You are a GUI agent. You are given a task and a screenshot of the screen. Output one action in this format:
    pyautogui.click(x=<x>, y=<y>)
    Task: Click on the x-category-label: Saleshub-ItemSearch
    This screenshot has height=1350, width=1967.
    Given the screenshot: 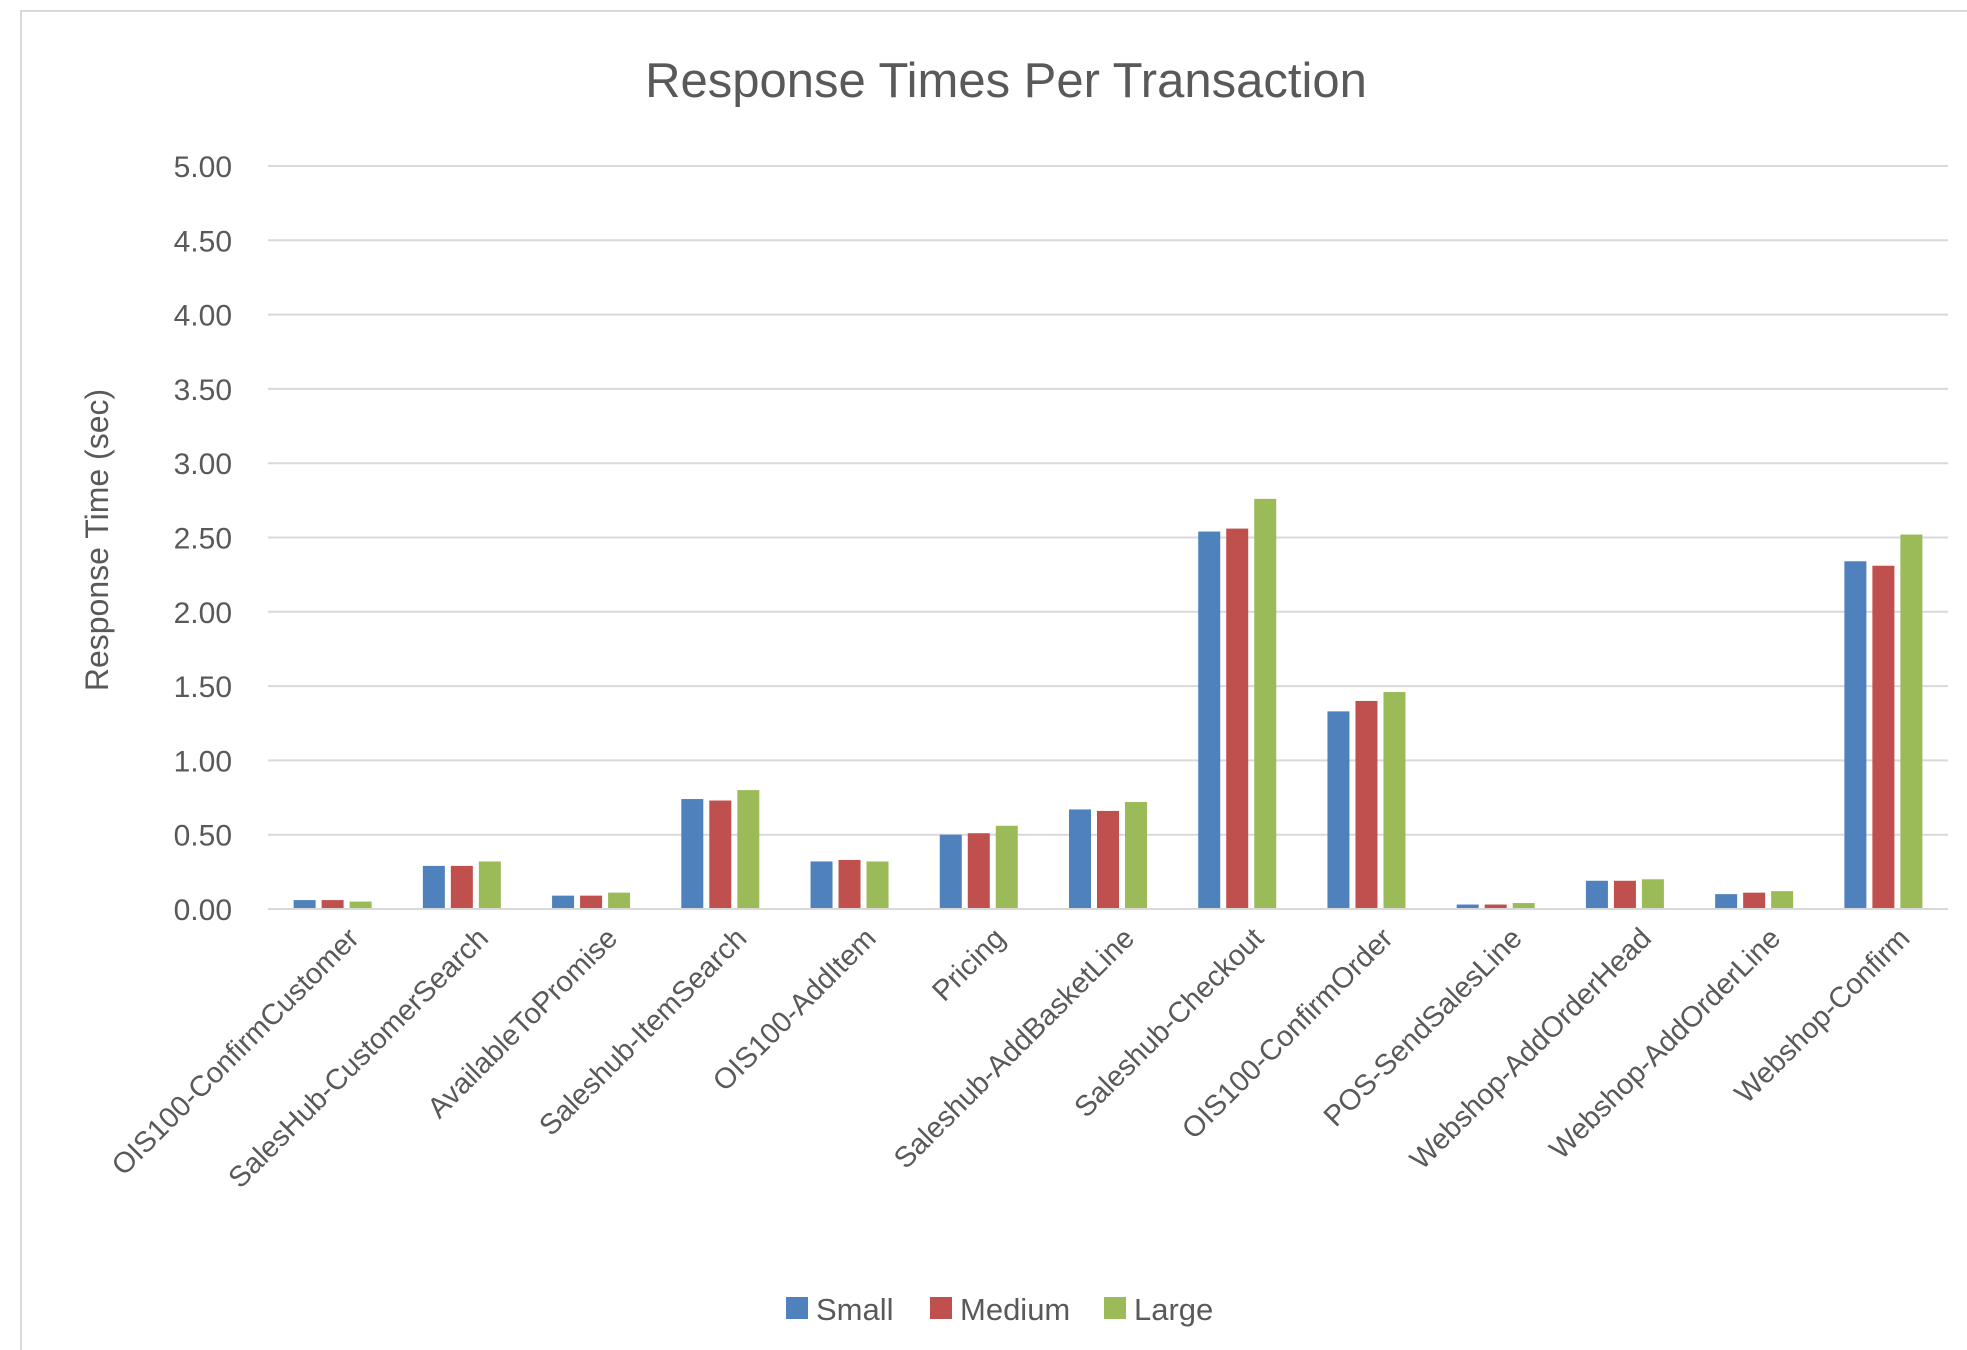 What is the action you would take?
    pyautogui.click(x=643, y=1032)
    